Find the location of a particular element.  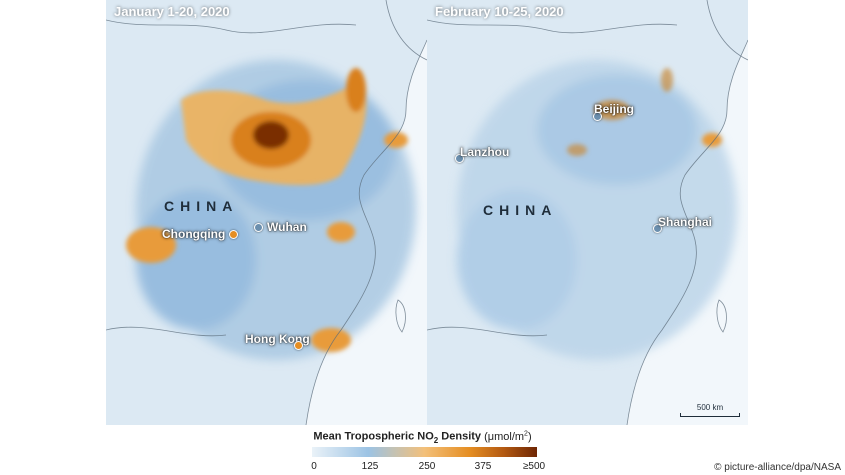

legend-tick: 375 is located at coordinates (483, 466).